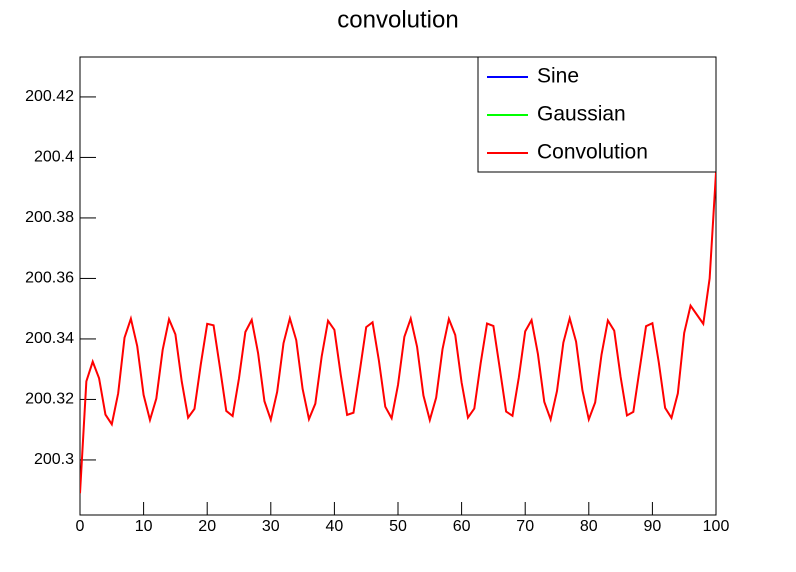 The width and height of the screenshot is (796, 572). What do you see at coordinates (592, 152) in the screenshot?
I see `legend-label: Convolution` at bounding box center [592, 152].